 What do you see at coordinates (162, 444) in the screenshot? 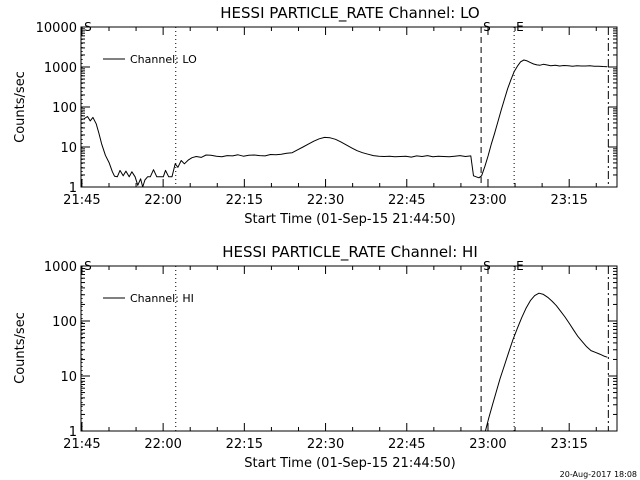
I see `hi-x-tick-label: 22:00` at bounding box center [162, 444].